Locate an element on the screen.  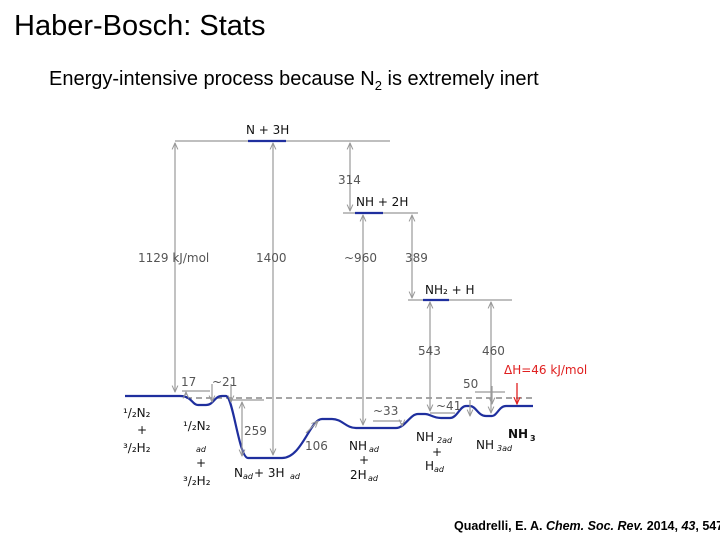
species-plus-2: + is located at coordinates (201, 463).